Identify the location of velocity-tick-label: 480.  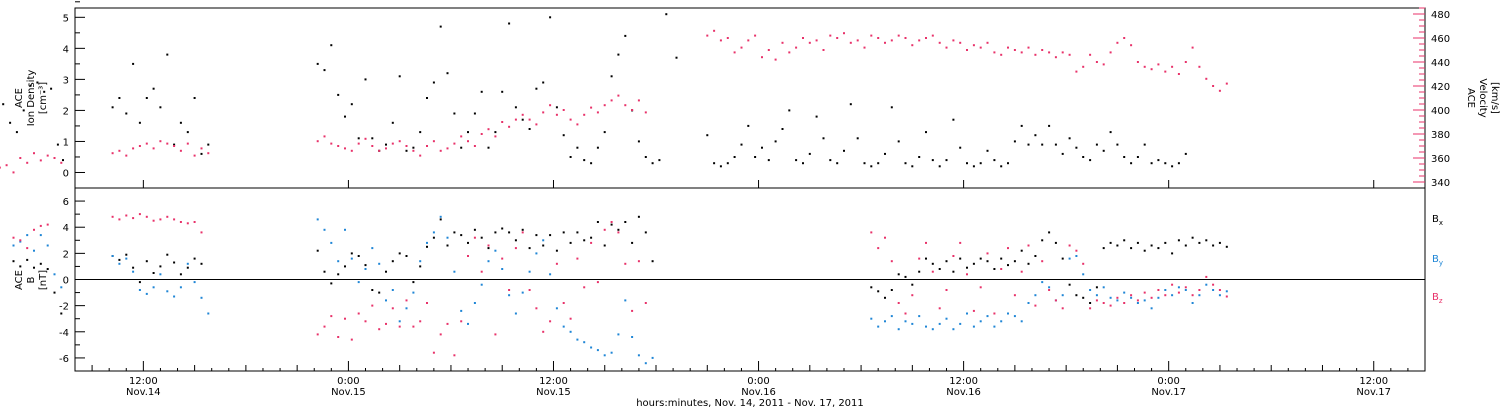
(1440, 15).